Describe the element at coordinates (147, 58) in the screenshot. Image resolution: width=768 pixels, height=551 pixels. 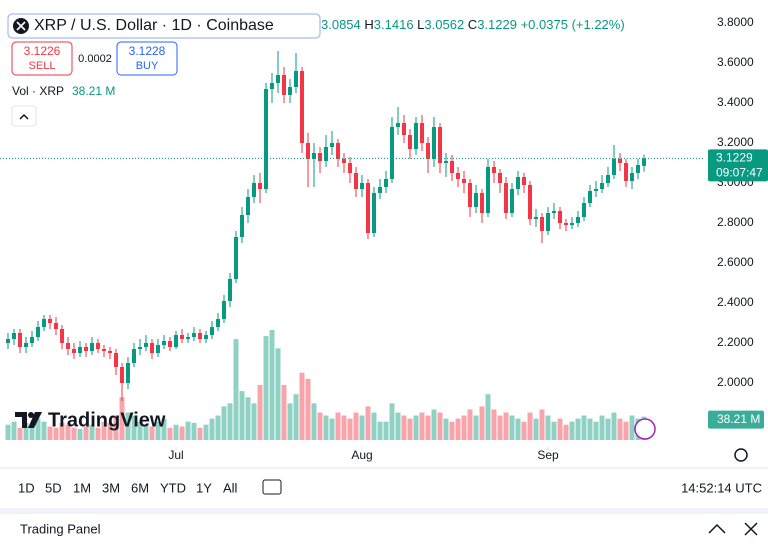
I see `buy-button` at that location.